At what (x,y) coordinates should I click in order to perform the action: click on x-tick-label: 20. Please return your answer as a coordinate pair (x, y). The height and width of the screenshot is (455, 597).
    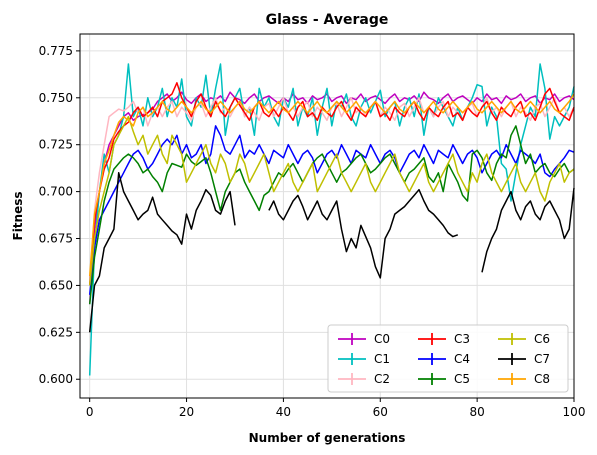
    Looking at the image, I should click on (186, 412).